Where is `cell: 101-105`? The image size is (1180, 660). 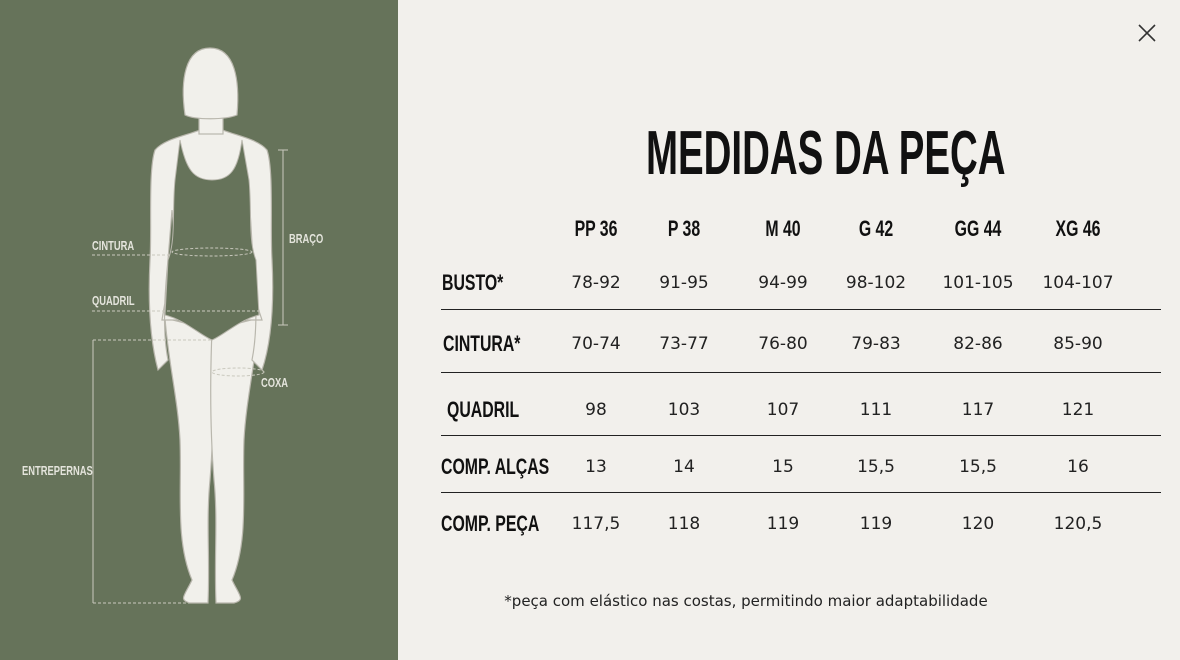 cell: 101-105 is located at coordinates (978, 283).